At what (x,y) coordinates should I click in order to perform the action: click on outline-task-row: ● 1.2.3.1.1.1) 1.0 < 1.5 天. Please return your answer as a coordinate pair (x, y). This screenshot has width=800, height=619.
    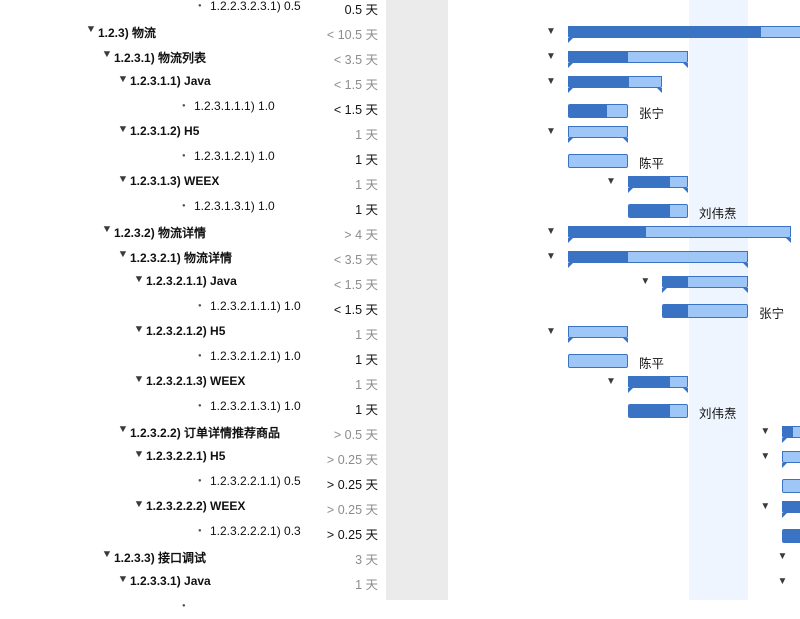
    Looking at the image, I should click on (193, 106).